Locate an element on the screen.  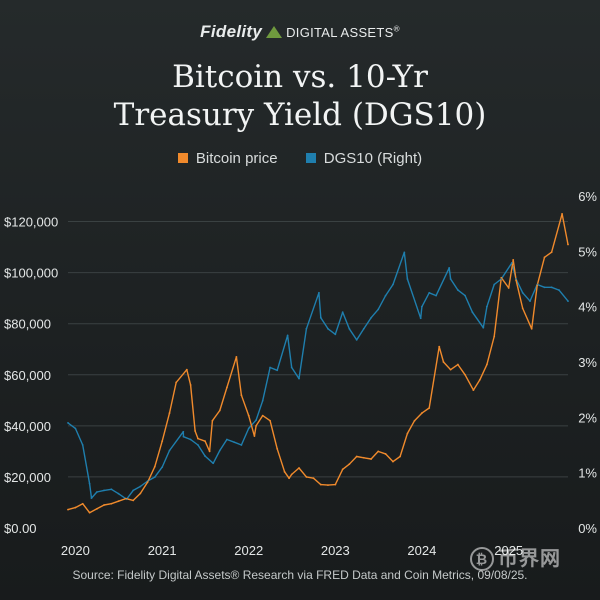
y-tick-label-right: 0% is located at coordinates (587, 528).